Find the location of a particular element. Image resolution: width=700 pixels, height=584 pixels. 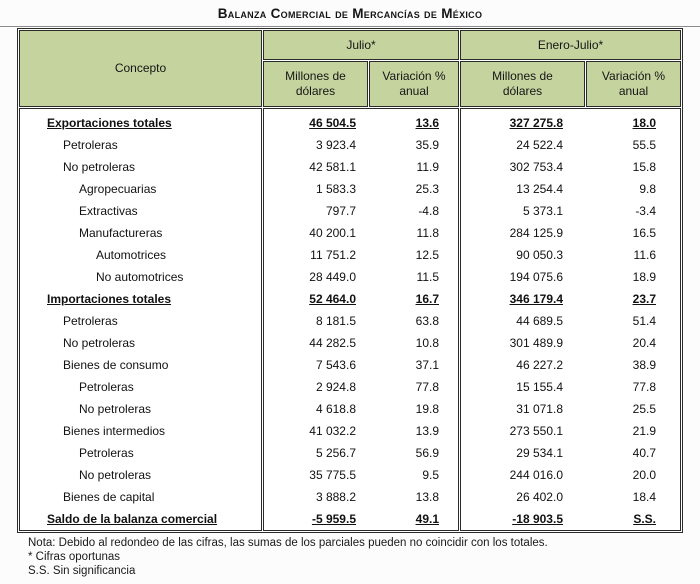

julio-group-header: Julio* is located at coordinates (361, 45).